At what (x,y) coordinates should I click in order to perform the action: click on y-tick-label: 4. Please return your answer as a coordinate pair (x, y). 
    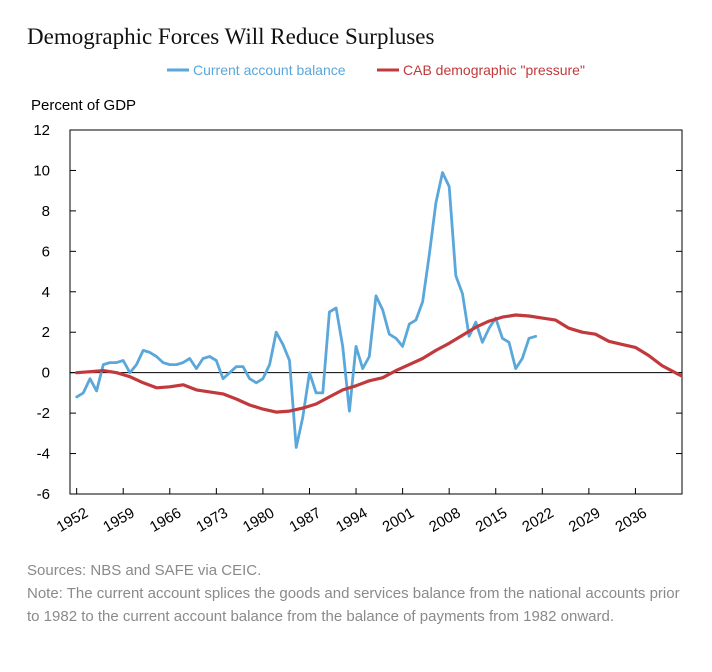
    Looking at the image, I should click on (46, 292).